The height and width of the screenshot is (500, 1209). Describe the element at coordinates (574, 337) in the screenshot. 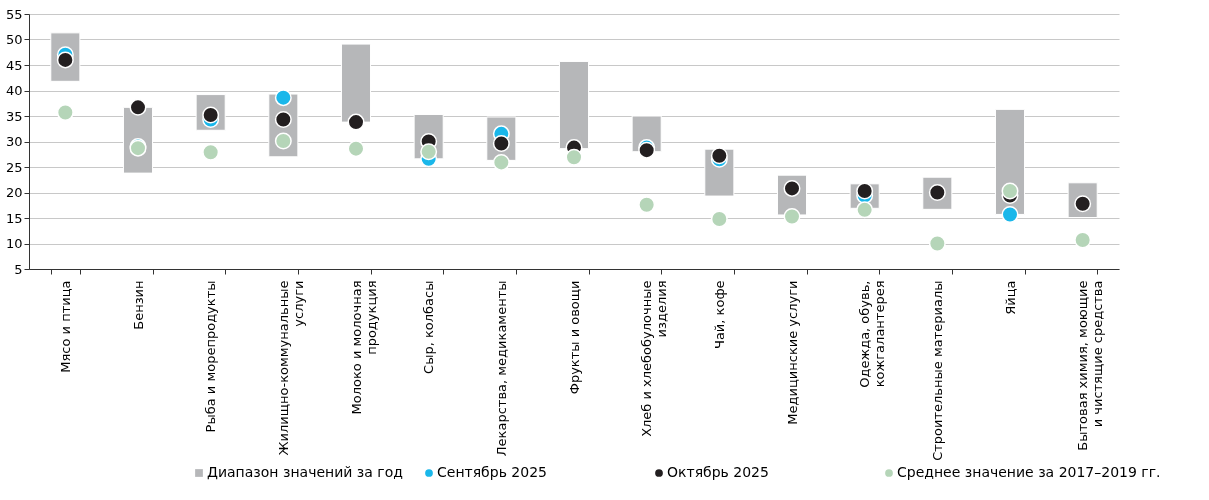

I see `x-tick-label: Фрукты и овощи` at that location.